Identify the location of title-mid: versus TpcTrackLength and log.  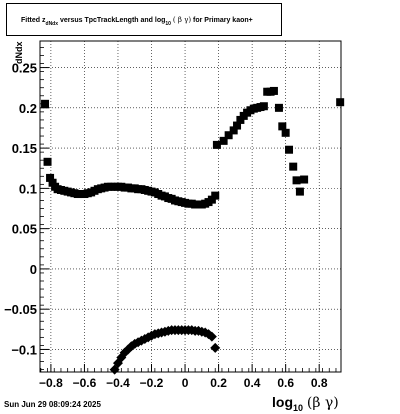
(112, 20).